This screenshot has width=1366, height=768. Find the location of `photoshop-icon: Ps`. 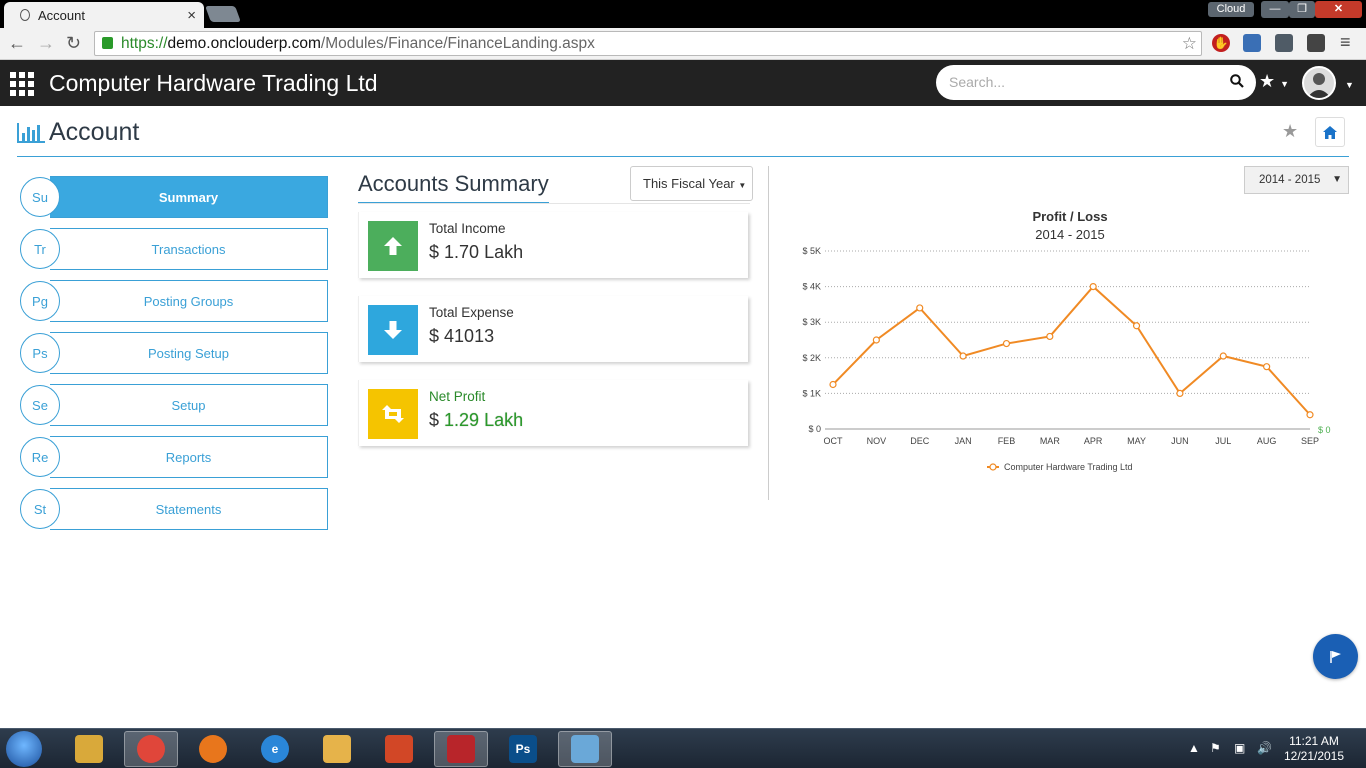

photoshop-icon: Ps is located at coordinates (523, 749).